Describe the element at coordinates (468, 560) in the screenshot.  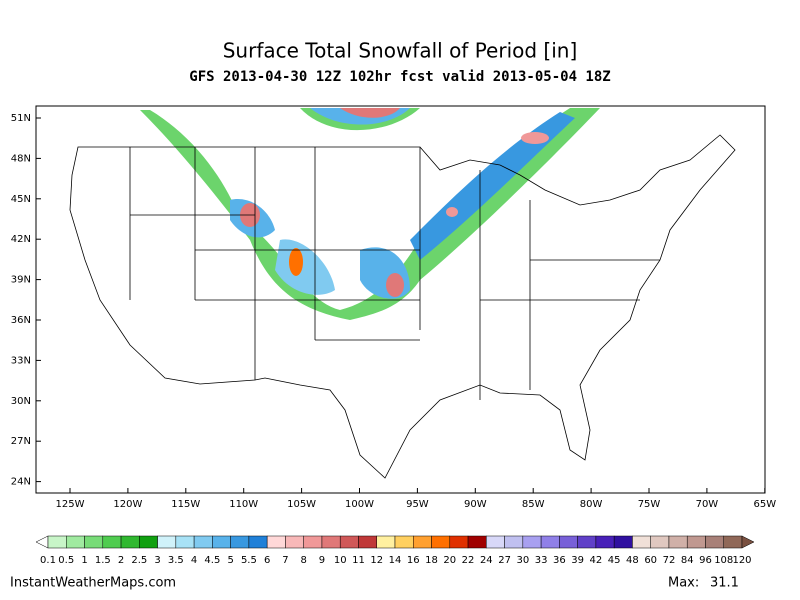
I see `colorbar-label: 22` at that location.